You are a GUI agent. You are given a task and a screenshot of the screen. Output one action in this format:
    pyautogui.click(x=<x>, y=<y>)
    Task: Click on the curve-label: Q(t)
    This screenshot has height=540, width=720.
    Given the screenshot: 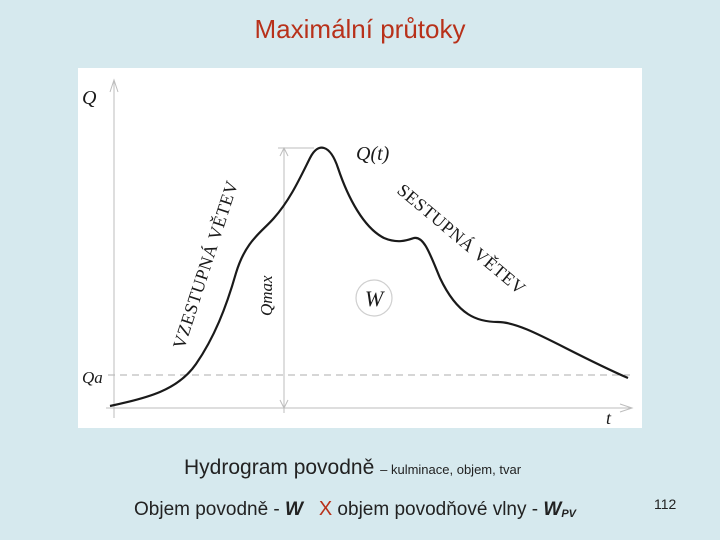 What is the action you would take?
    pyautogui.click(x=373, y=154)
    